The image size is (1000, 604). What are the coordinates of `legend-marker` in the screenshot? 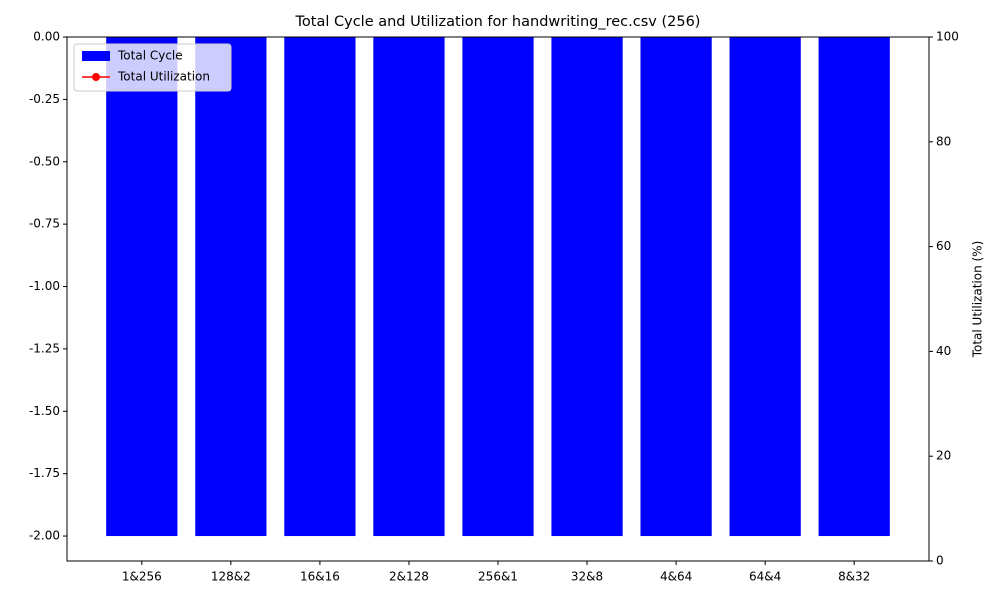 It's located at (96, 77).